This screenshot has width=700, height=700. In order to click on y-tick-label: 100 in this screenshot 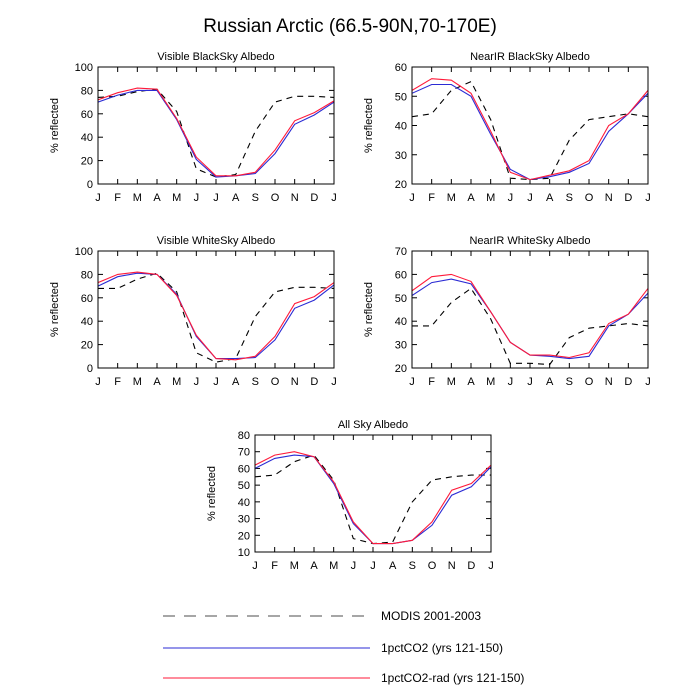, I will do `click(84, 252)`.